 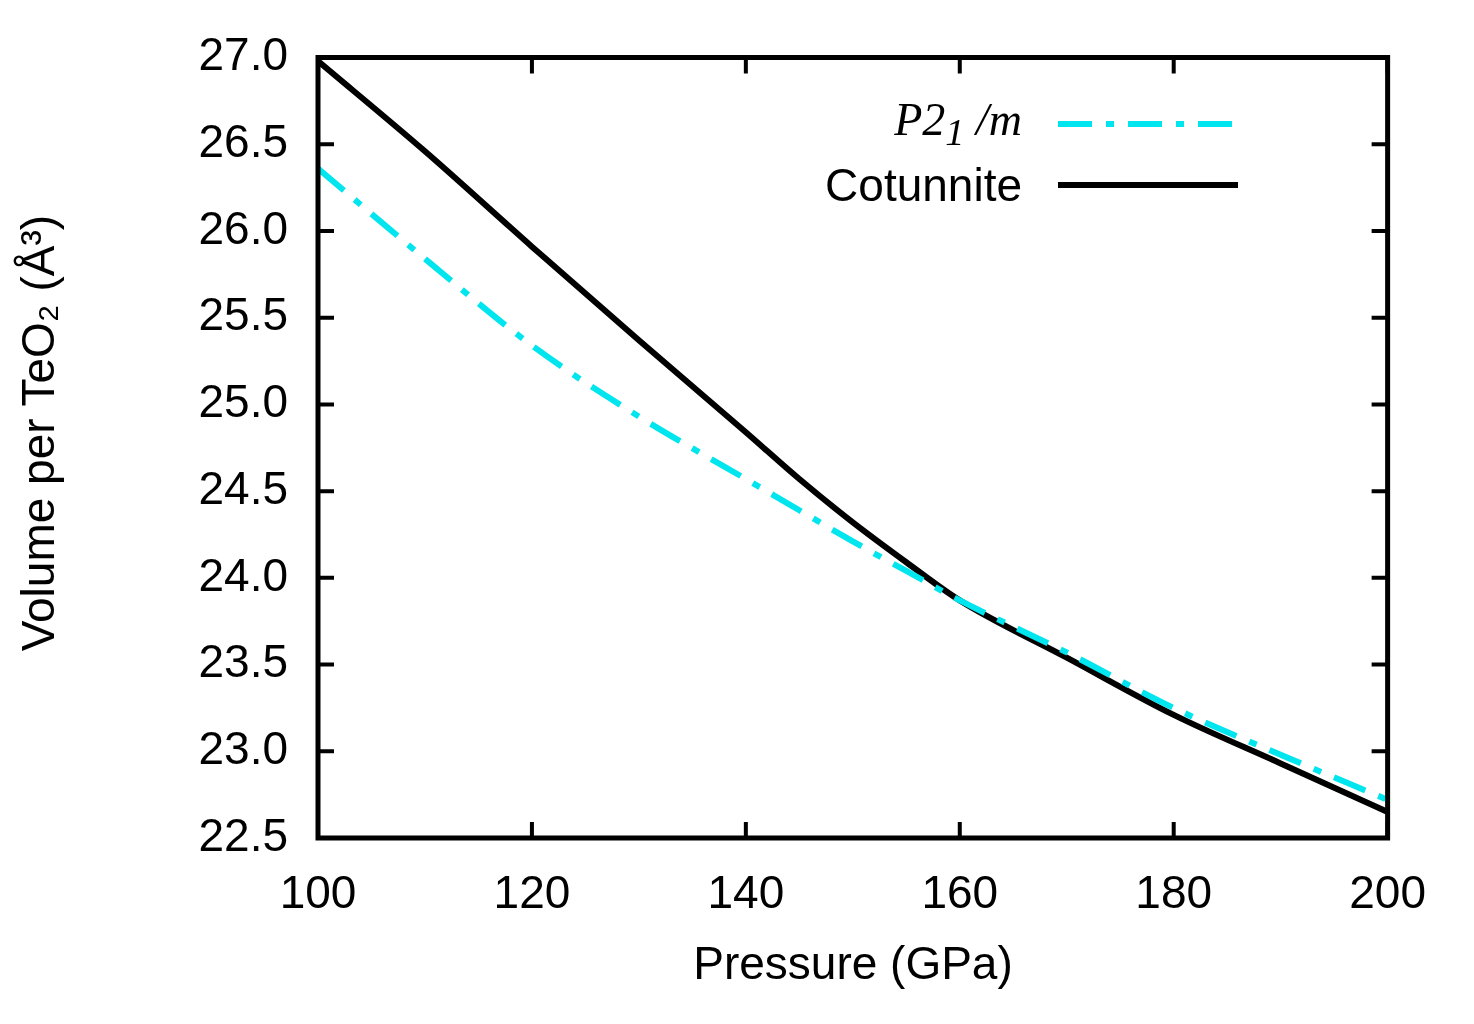 What do you see at coordinates (243, 54) in the screenshot?
I see `y-tick-label: 27.0` at bounding box center [243, 54].